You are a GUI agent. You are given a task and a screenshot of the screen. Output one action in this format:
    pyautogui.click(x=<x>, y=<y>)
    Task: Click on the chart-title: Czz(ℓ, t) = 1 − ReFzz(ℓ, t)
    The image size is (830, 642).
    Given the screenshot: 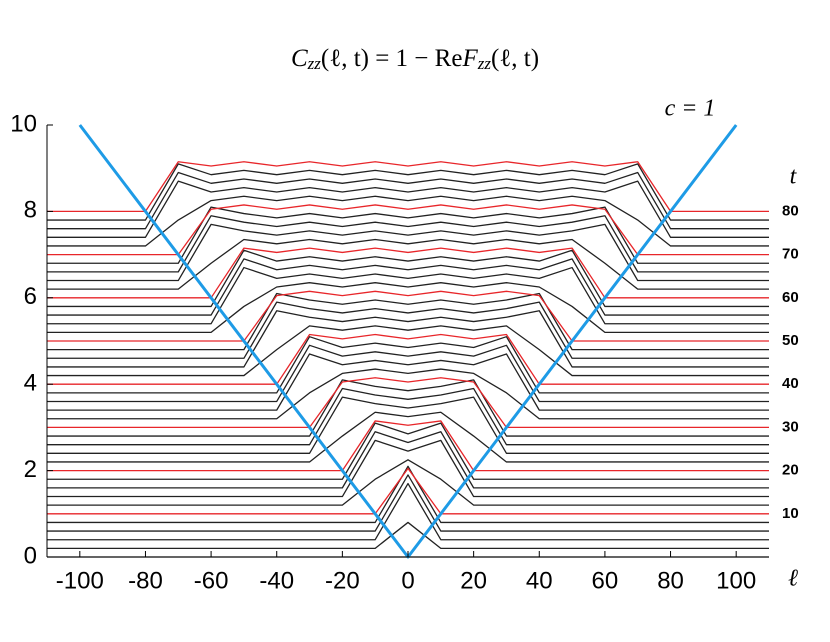 What is the action you would take?
    pyautogui.click(x=415, y=59)
    